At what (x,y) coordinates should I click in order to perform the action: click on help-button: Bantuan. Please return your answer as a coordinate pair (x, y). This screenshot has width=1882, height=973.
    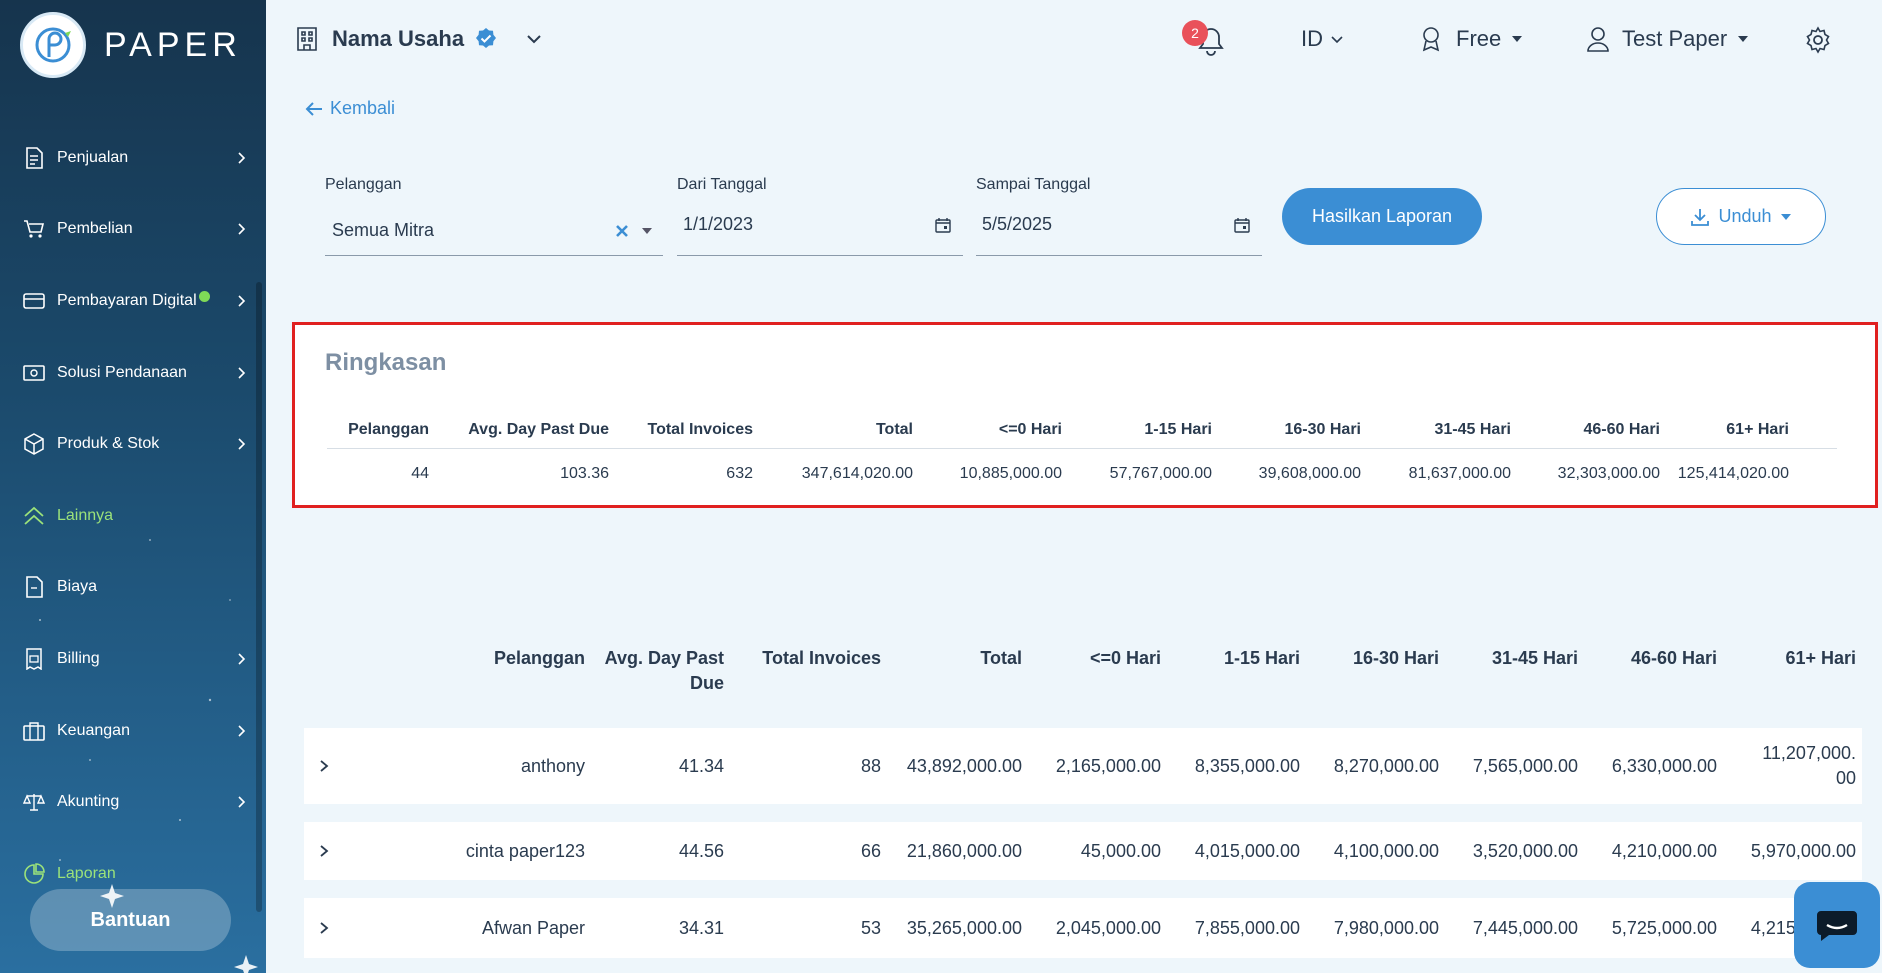
    Looking at the image, I should click on (130, 920).